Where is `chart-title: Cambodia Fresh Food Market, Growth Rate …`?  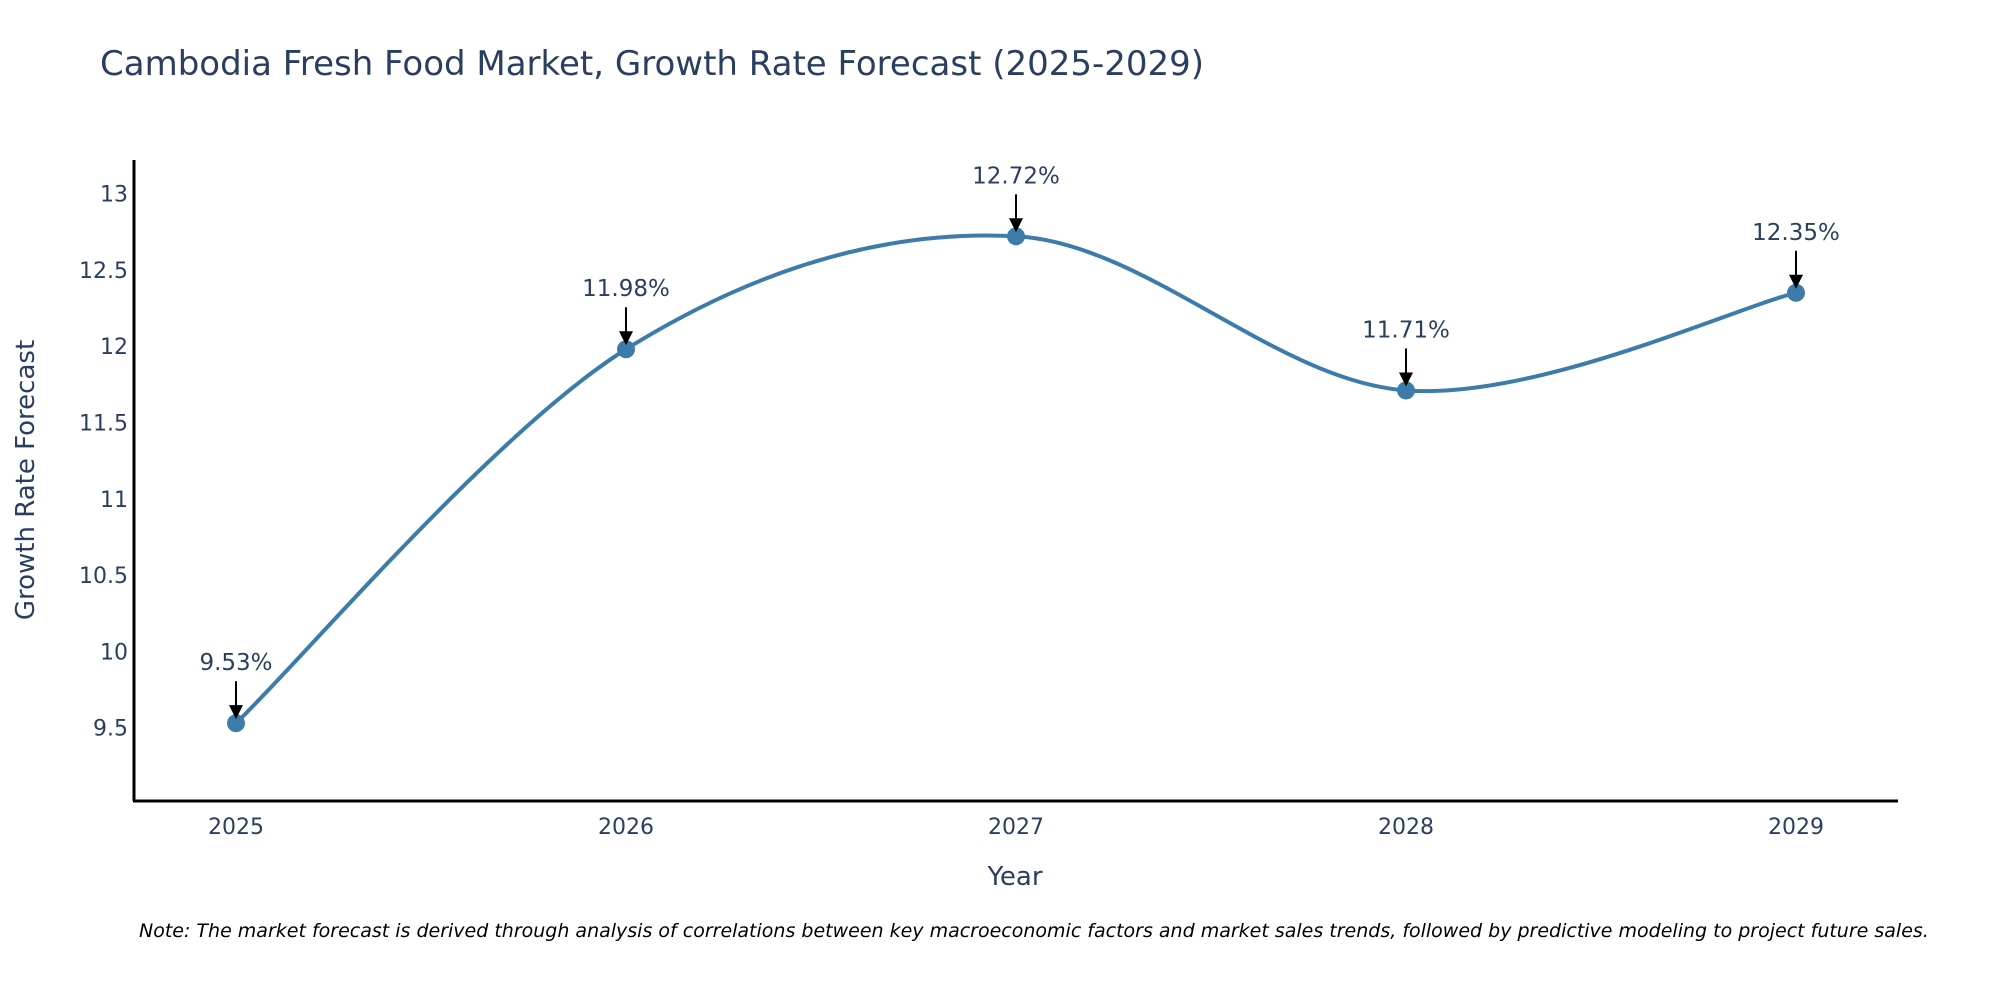
chart-title: Cambodia Fresh Food Market, Growth Rate … is located at coordinates (652, 64).